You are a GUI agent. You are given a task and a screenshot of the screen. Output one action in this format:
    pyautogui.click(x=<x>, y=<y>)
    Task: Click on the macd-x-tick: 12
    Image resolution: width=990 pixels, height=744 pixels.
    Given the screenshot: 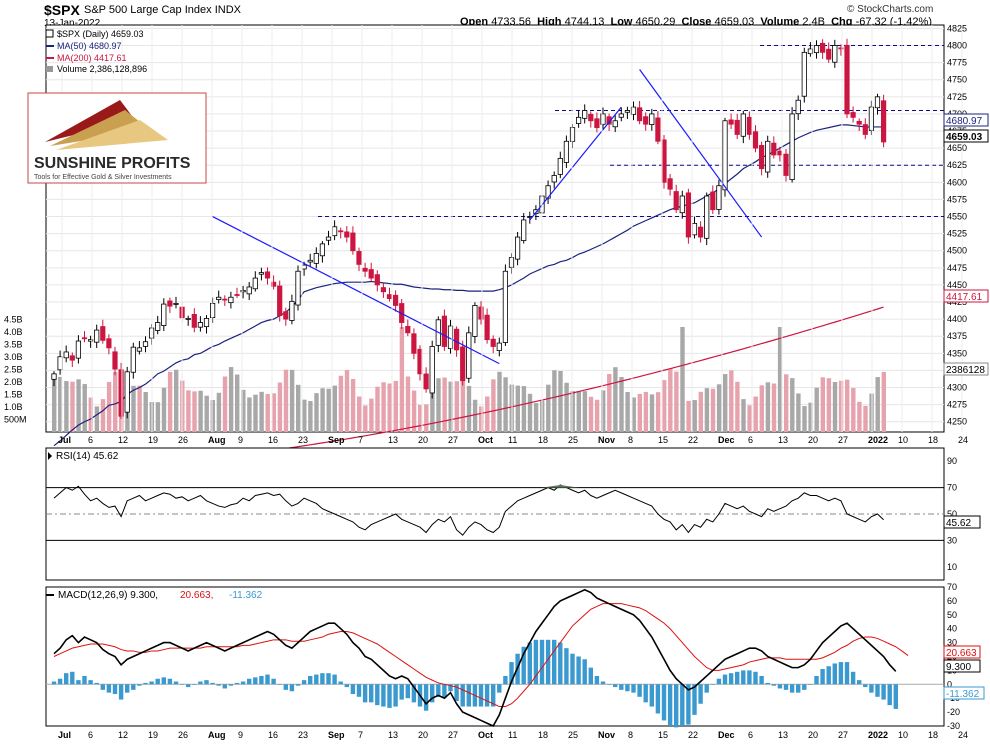 What is the action you would take?
    pyautogui.click(x=123, y=735)
    